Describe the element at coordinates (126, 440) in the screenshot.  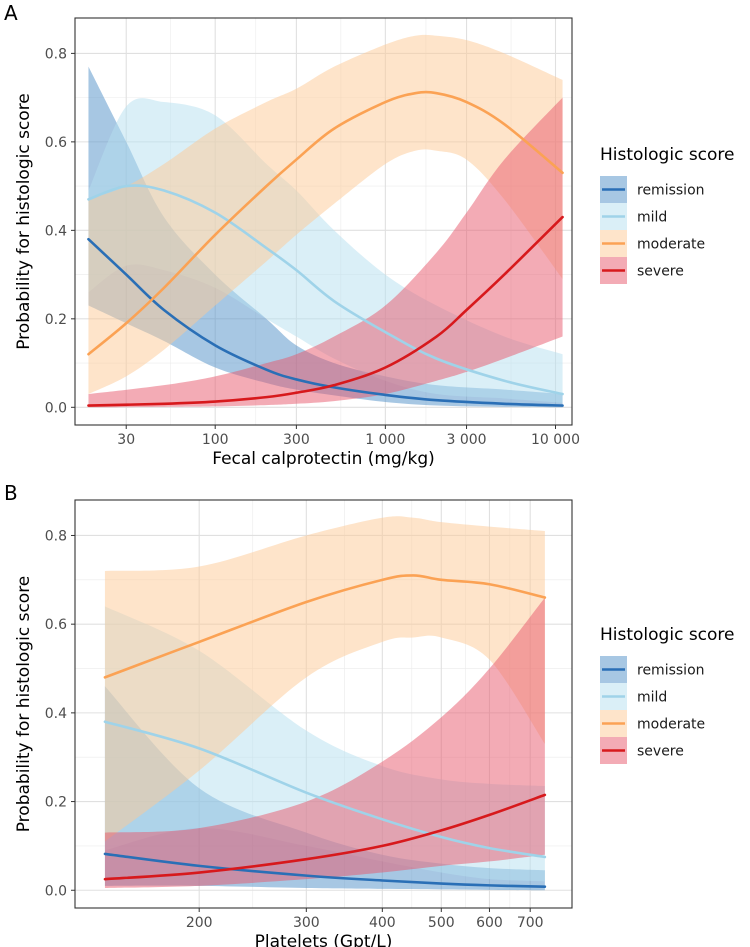
I see `x-tick-label: 30` at that location.